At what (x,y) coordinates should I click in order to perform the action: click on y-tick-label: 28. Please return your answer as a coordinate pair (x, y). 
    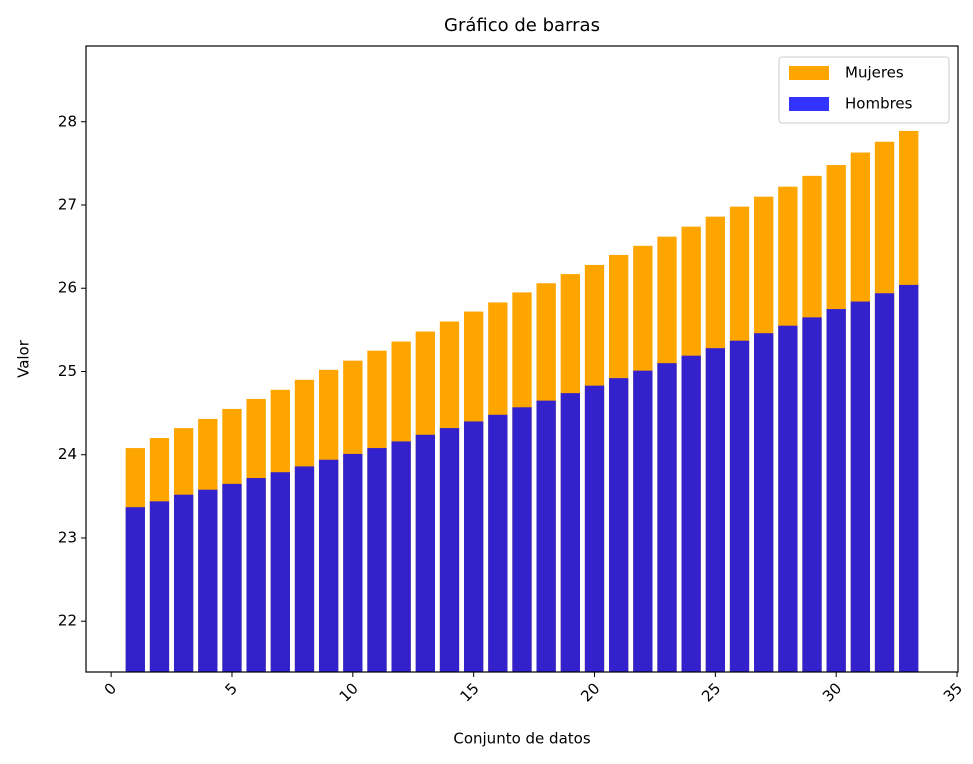
    Looking at the image, I should click on (67, 121).